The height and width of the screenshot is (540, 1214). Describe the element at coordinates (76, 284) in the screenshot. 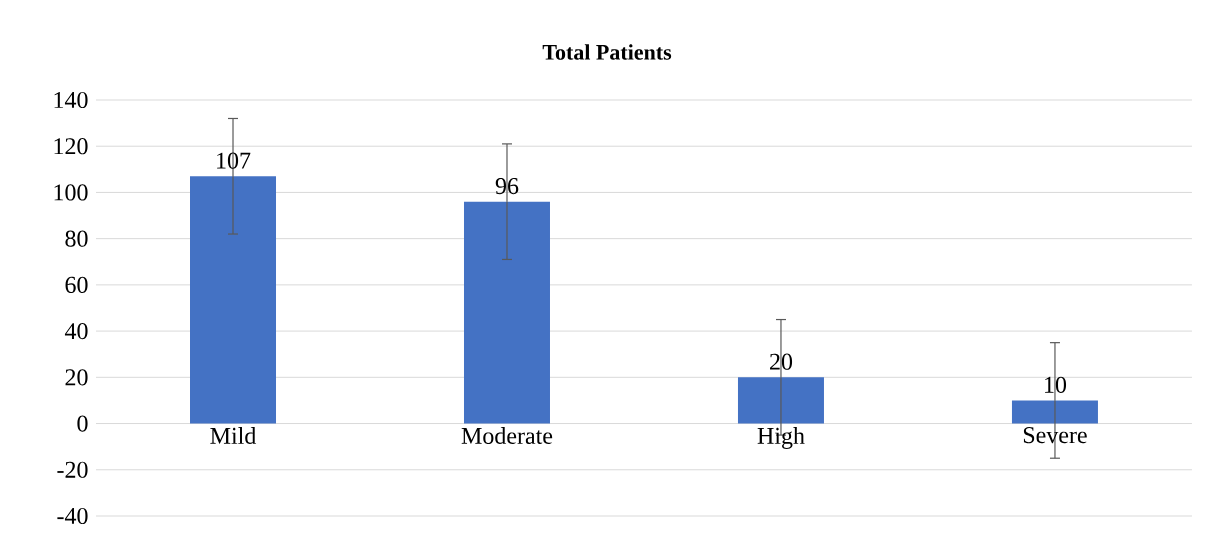

I see `y-tick-label: 60` at that location.